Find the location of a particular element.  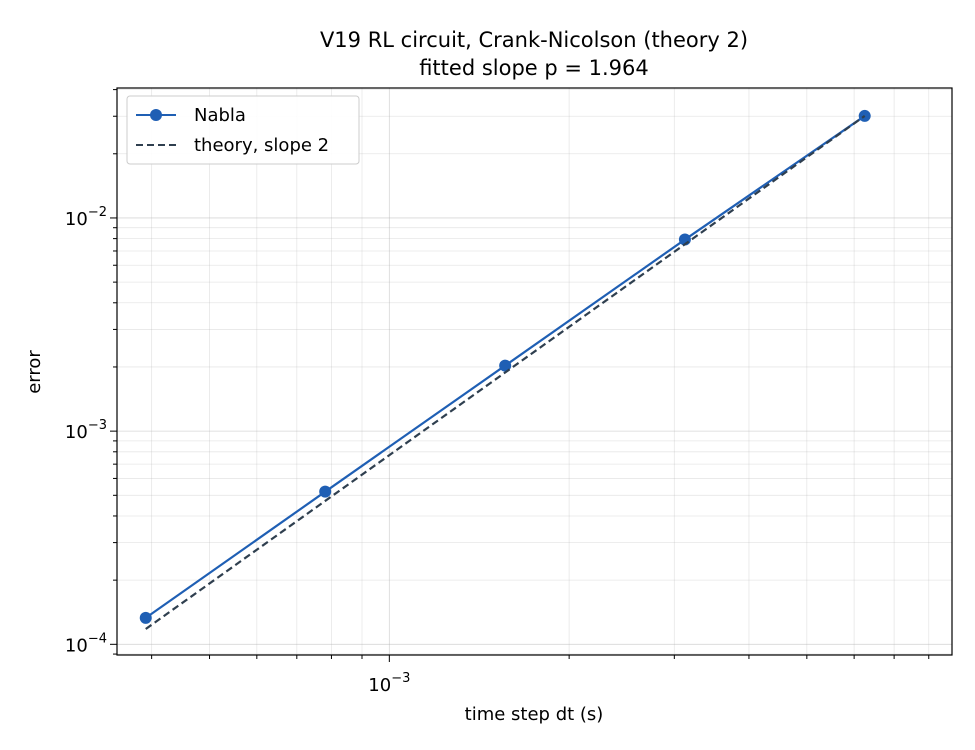

legend-box is located at coordinates (243, 130).